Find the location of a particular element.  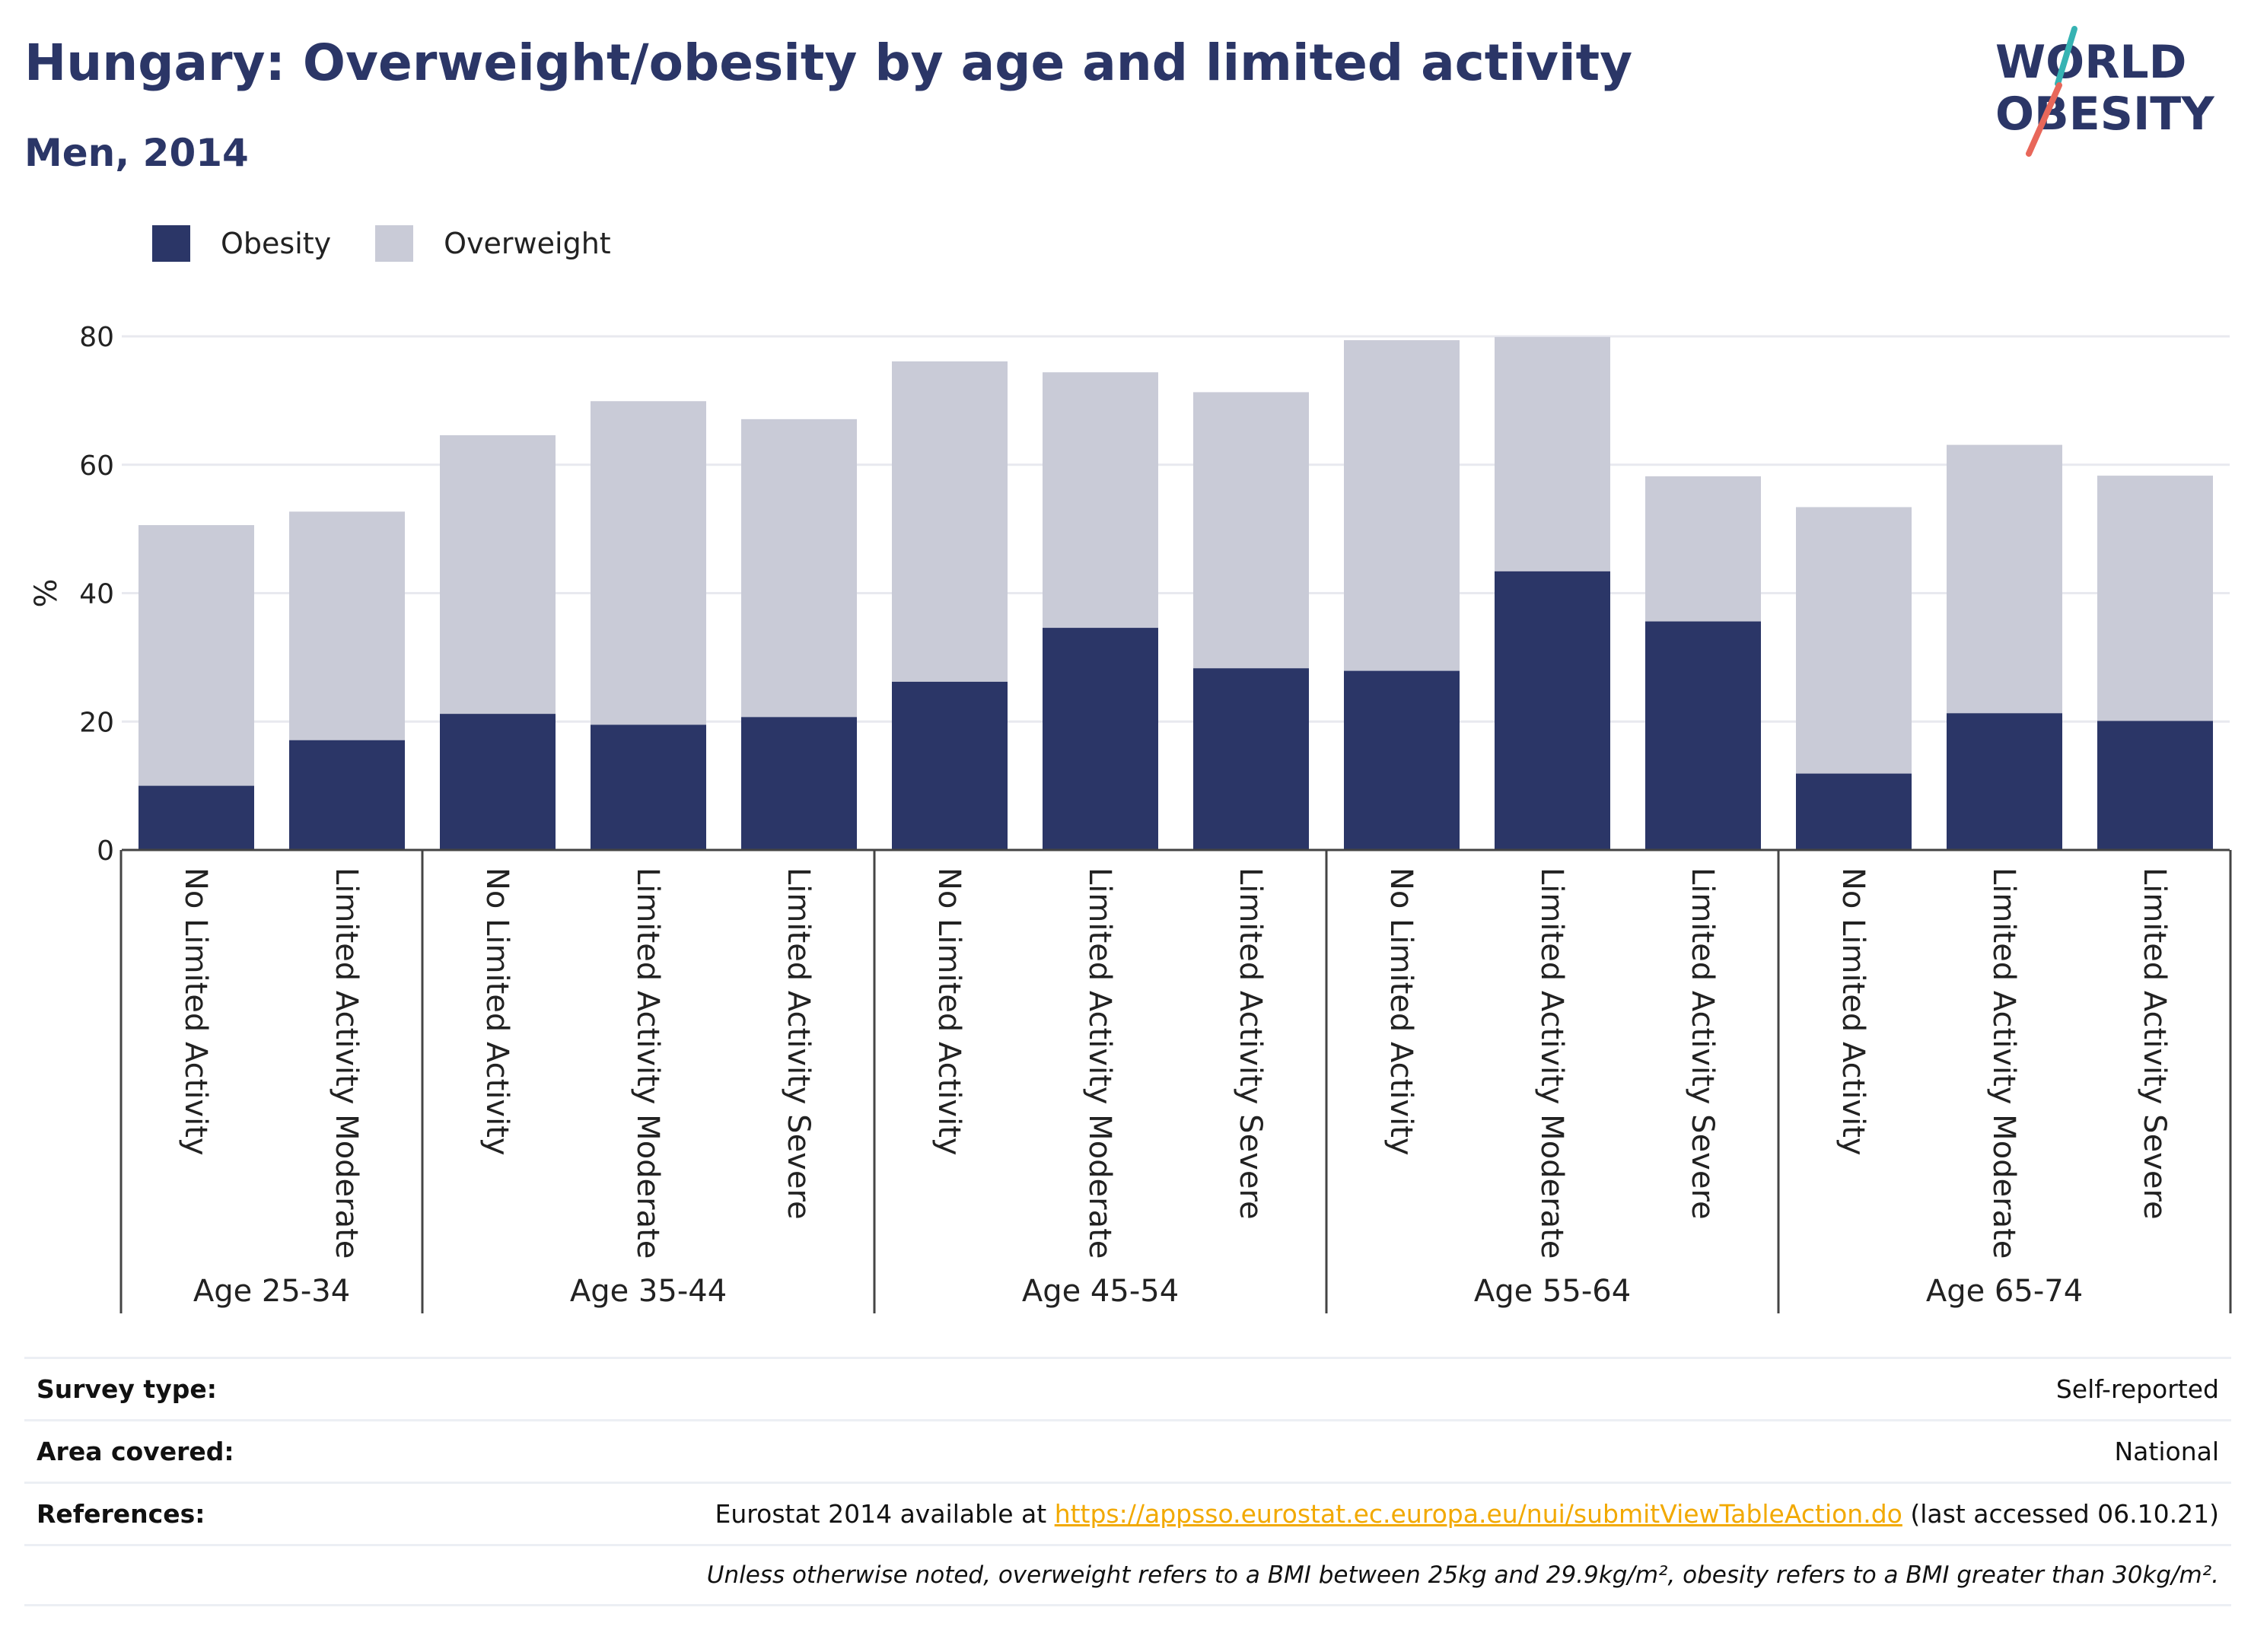

y-tick-label: 20 is located at coordinates (96, 722).